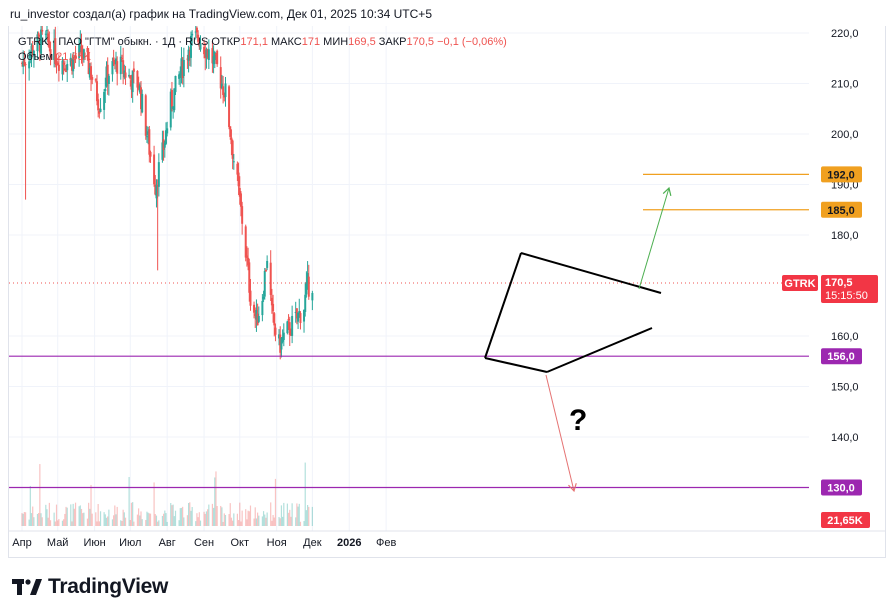 The width and height of the screenshot is (895, 616). Describe the element at coordinates (845, 520) in the screenshot. I see `volume-label-box` at that location.